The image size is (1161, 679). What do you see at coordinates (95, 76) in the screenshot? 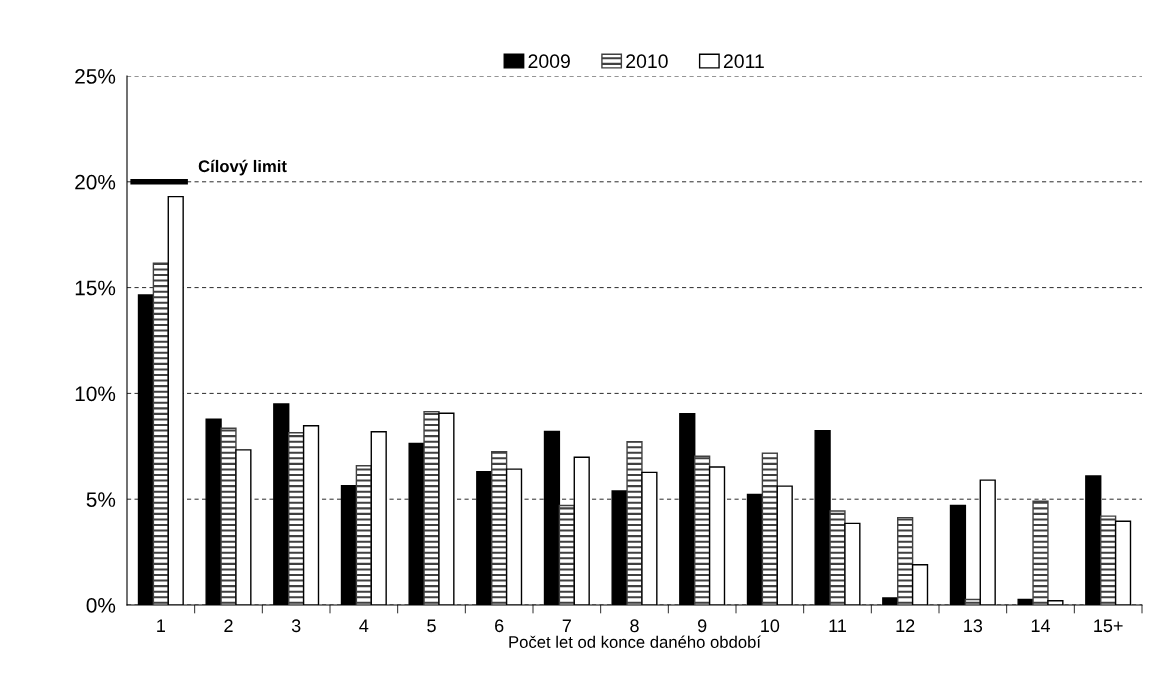
I see `y-tick-label: 25%` at bounding box center [95, 76].